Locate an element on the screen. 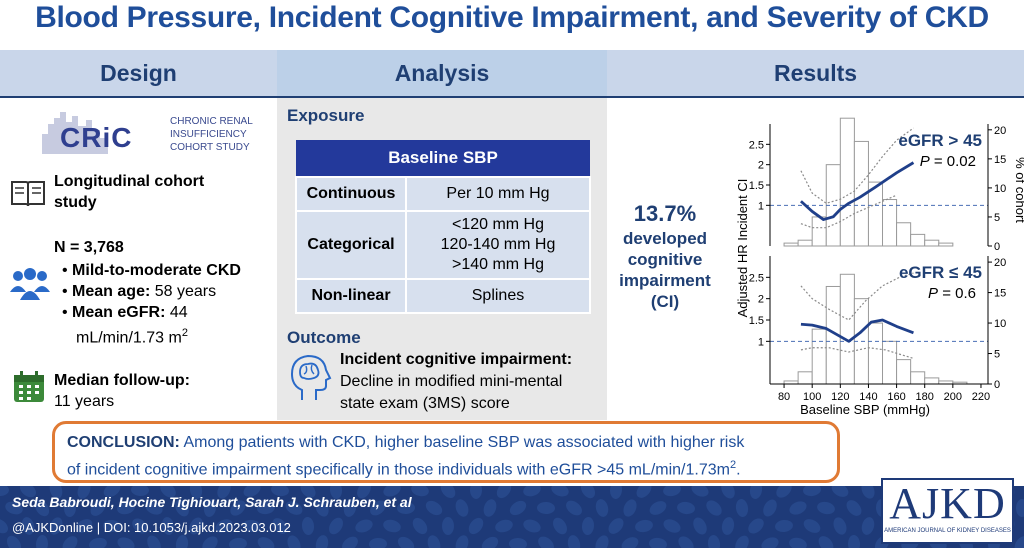 Image resolution: width=1024 pixels, height=548 pixels. result-line2: cognitive is located at coordinates (665, 259).